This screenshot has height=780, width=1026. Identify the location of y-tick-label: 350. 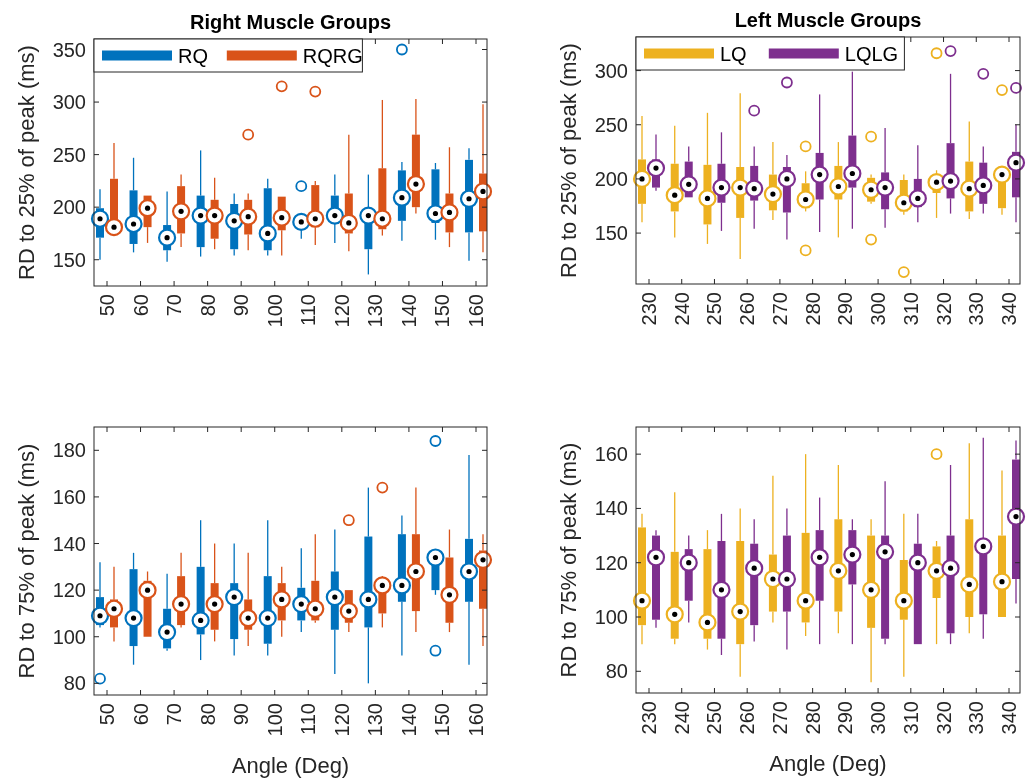
(69, 49).